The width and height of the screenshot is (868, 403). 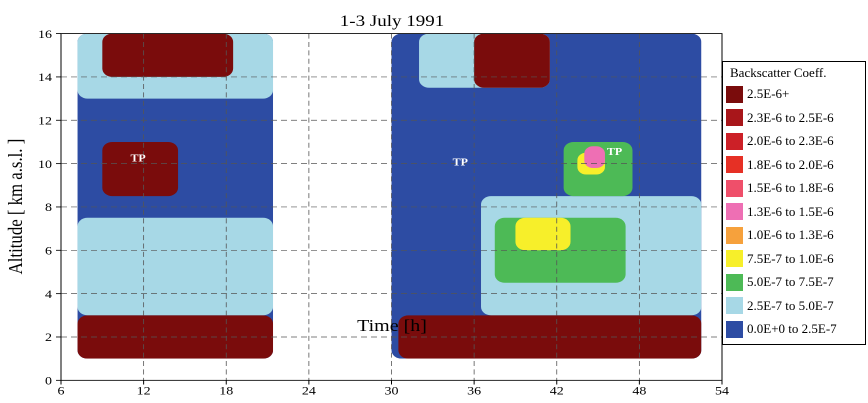 I want to click on y-tick-label: 12, so click(x=45, y=121).